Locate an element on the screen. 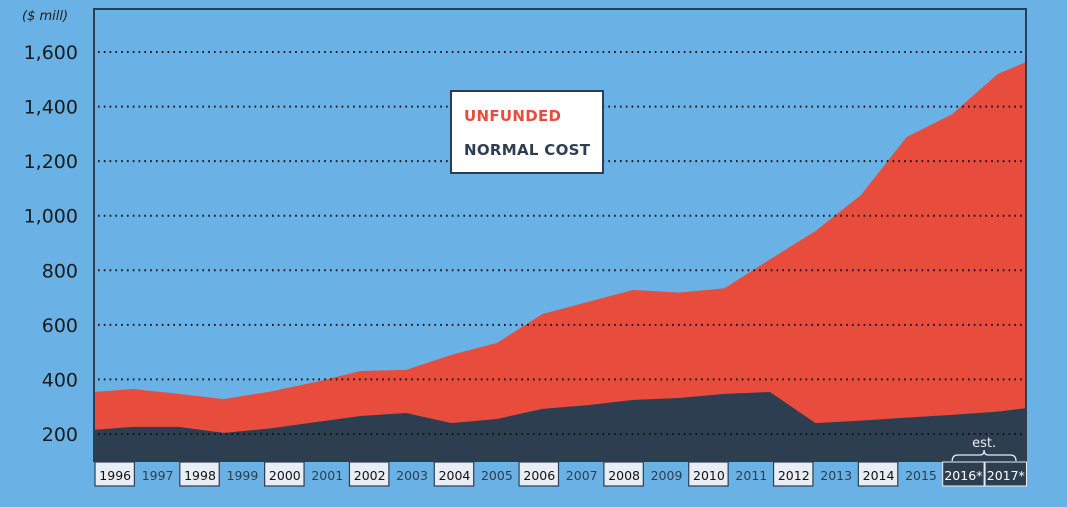  x-tick-1997: 1997 is located at coordinates (158, 475).